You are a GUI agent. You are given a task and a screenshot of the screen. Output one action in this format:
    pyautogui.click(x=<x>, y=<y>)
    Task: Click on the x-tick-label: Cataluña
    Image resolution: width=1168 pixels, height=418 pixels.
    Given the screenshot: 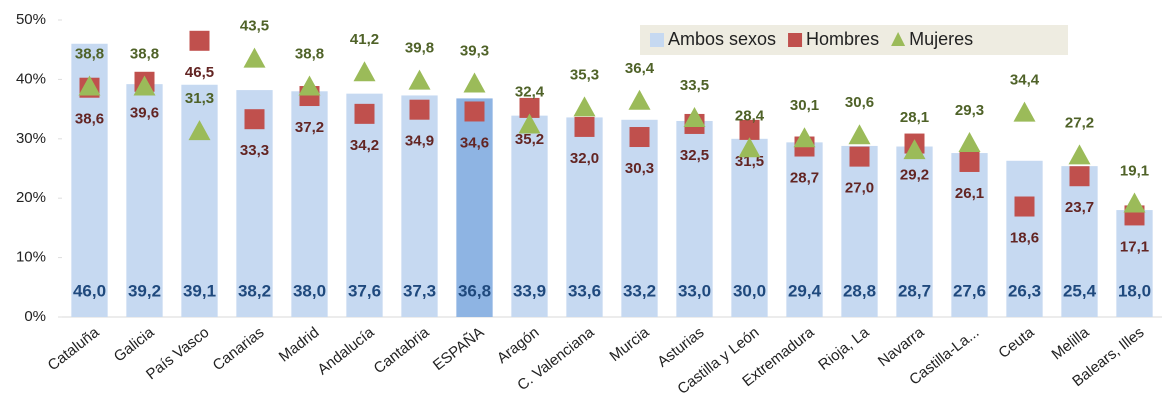 What is the action you would take?
    pyautogui.click(x=74, y=348)
    